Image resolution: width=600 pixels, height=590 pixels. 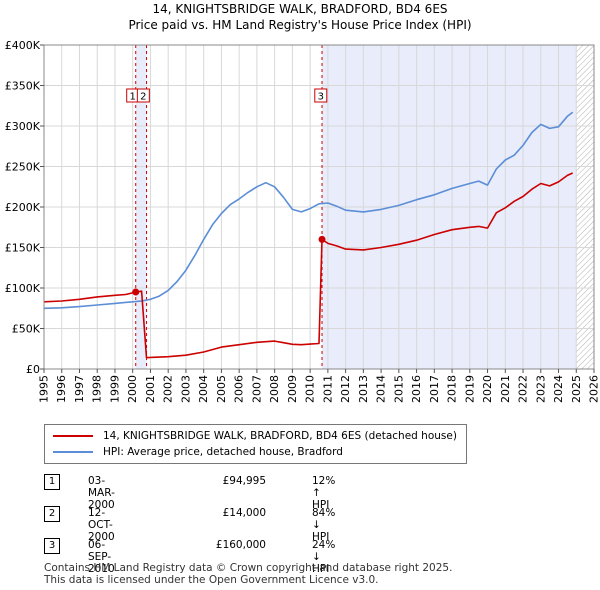 I want to click on tick-label-x: 1997, so click(x=79, y=389).